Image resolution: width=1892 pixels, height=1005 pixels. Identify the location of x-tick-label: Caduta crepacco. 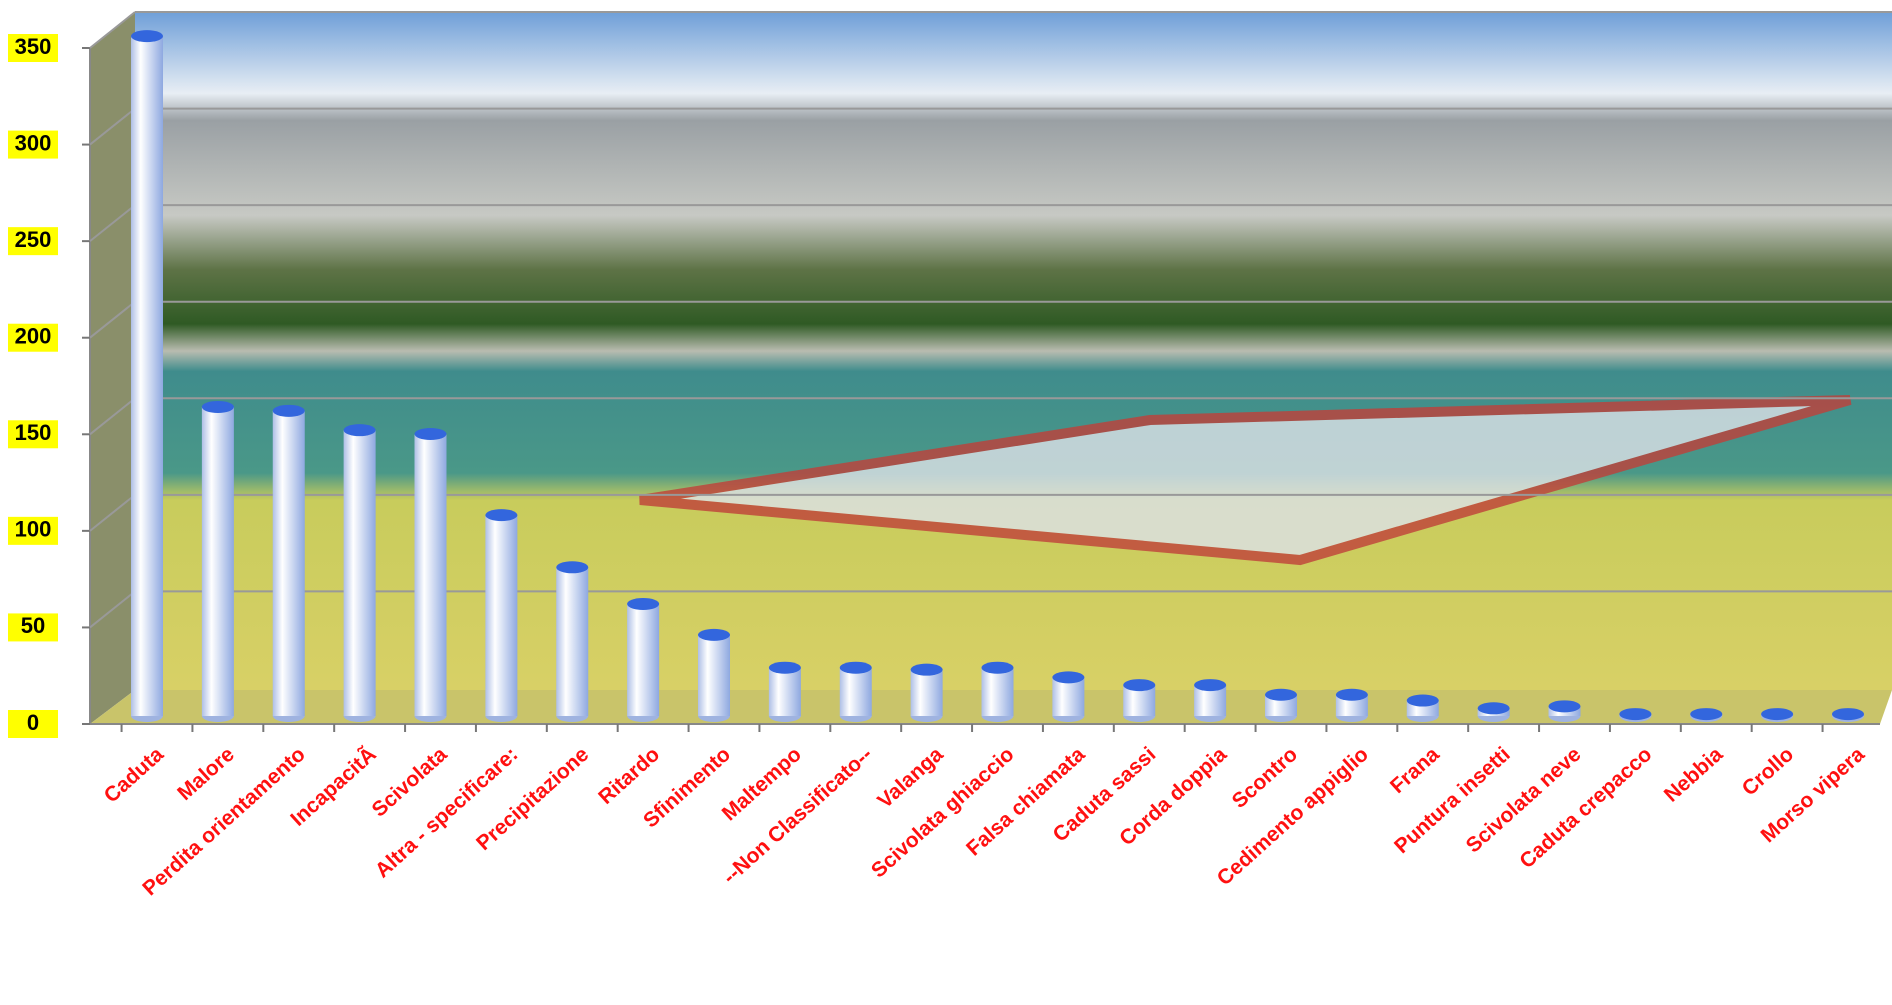
(1585, 808).